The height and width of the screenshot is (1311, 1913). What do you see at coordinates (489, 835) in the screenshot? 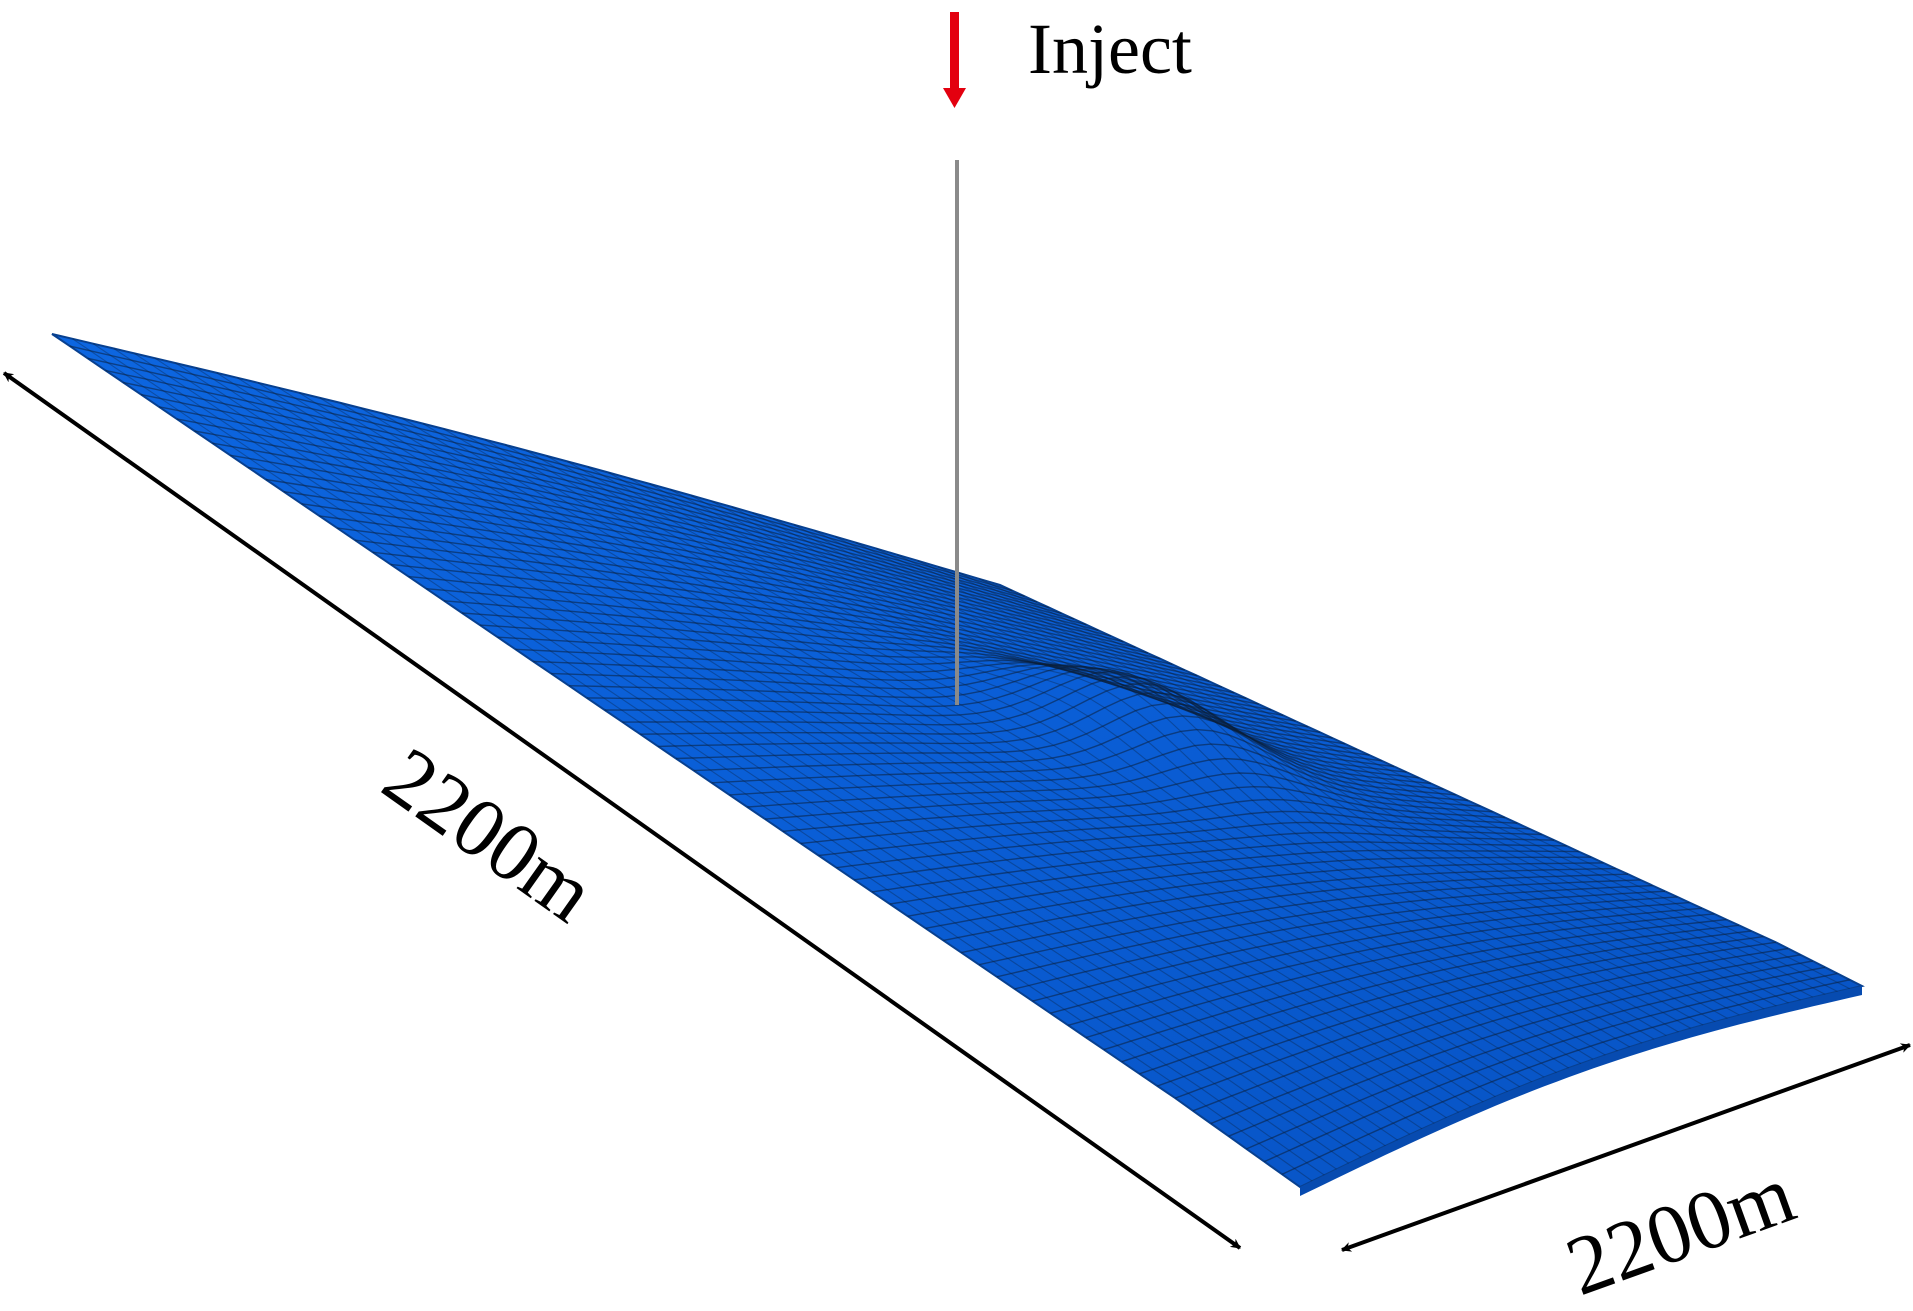
I see `length-dimension-label: 2200m` at bounding box center [489, 835].